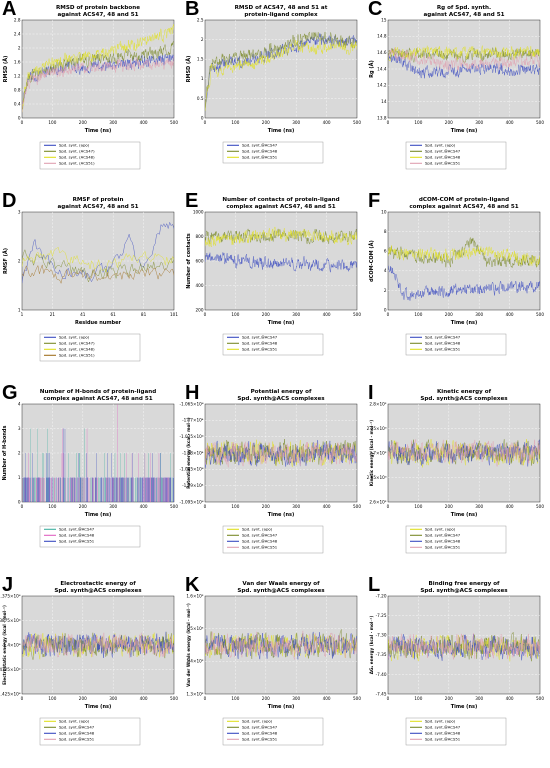  What do you see at coordinates (385, 251) in the screenshot?
I see `y-tick-label: 6` at bounding box center [385, 251].